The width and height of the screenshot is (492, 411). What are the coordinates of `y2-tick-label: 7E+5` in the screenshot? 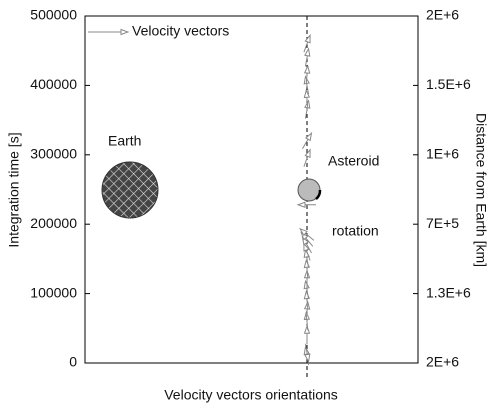 It's located at (442, 223).